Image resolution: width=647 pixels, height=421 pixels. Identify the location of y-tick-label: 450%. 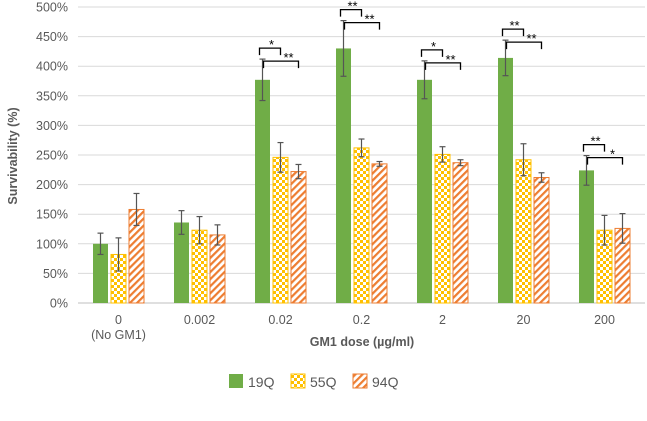
(52, 37).